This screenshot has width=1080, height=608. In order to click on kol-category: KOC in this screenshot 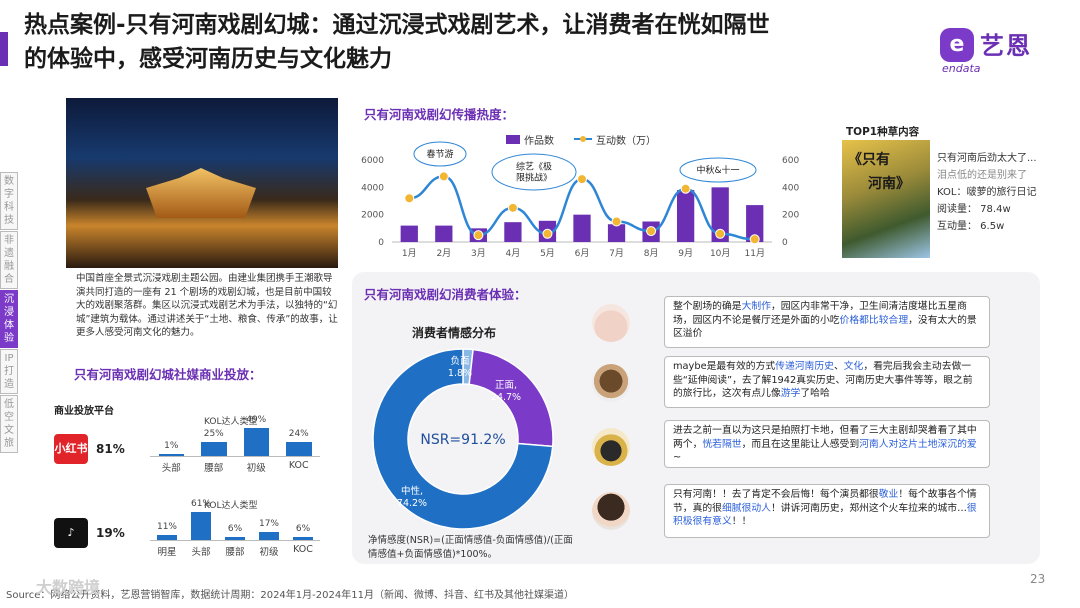, I will do `click(303, 549)`.